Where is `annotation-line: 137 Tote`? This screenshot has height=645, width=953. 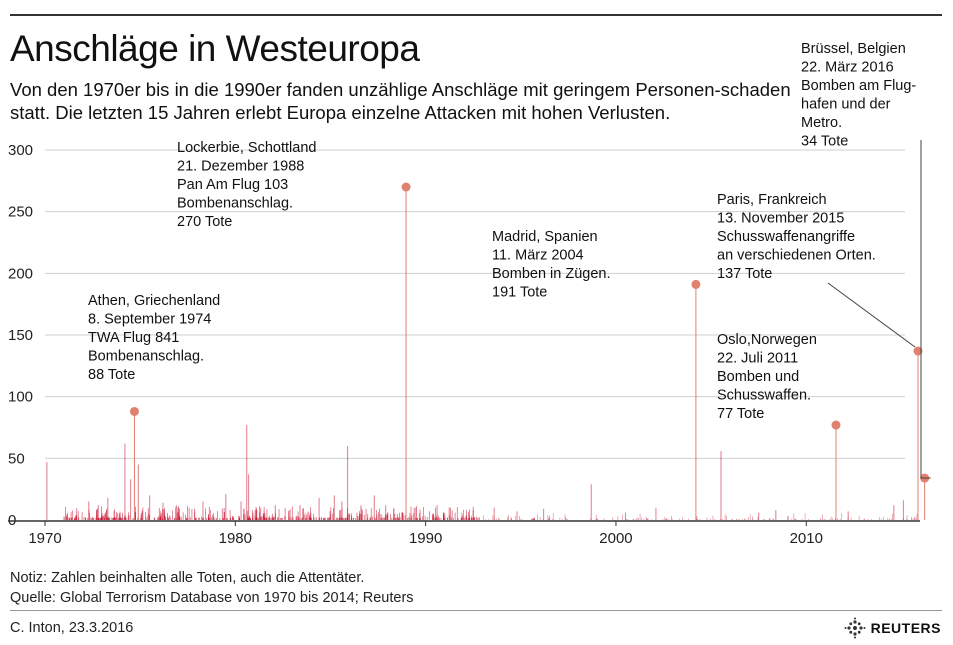 annotation-line: 137 Tote is located at coordinates (744, 274).